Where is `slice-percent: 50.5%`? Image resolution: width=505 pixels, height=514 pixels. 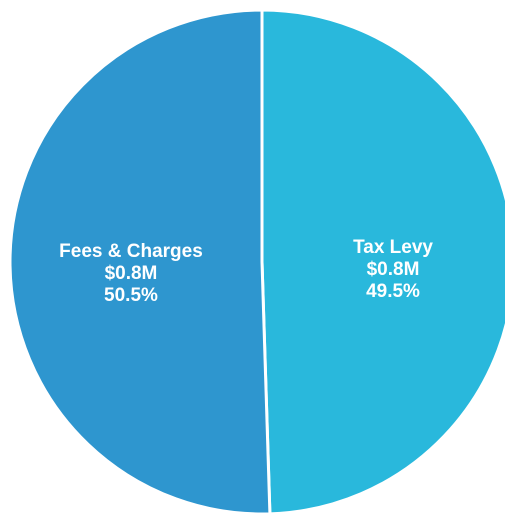 slice-percent: 50.5% is located at coordinates (131, 295).